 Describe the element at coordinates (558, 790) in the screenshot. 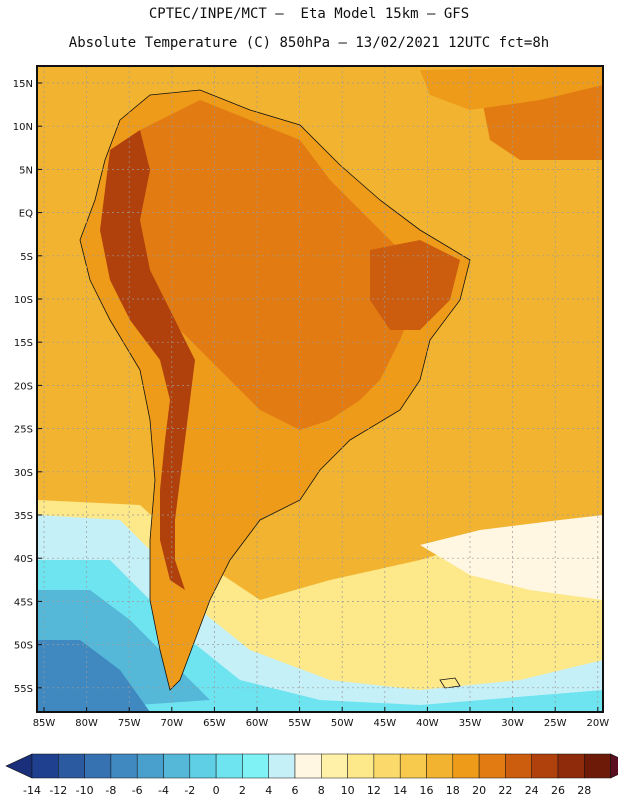

I see `colorbar-label: 26` at that location.